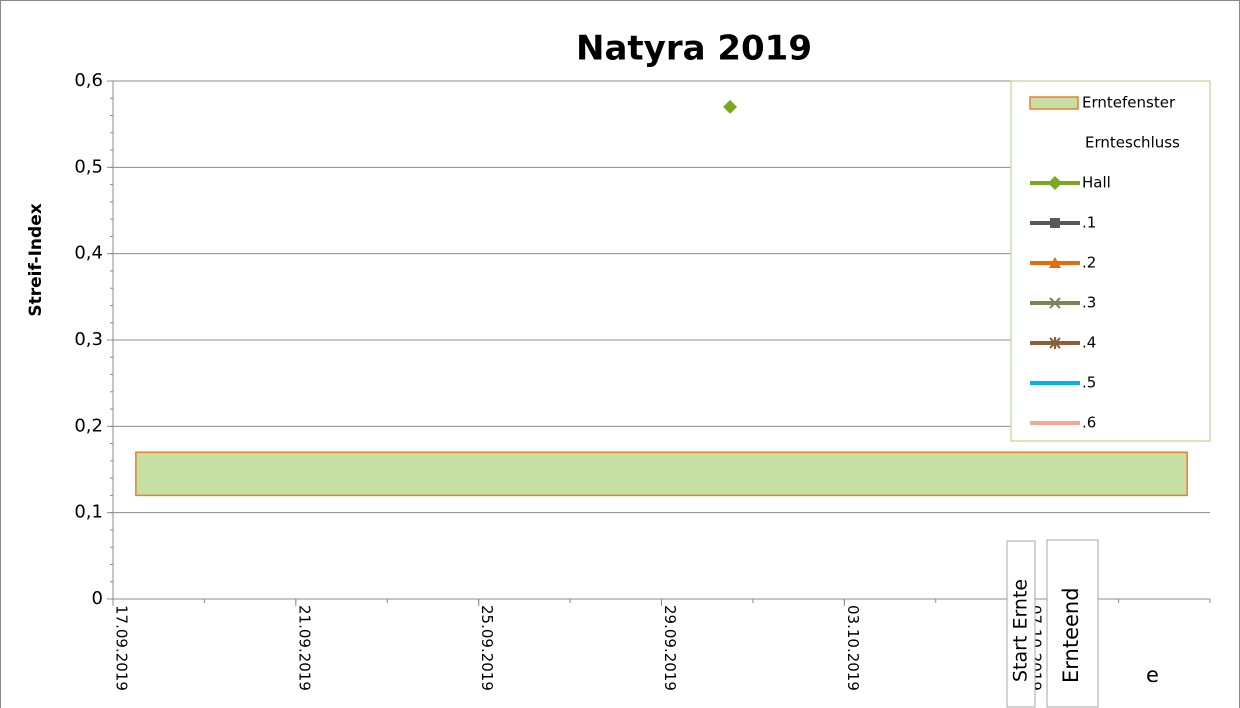  What do you see at coordinates (1054, 103) in the screenshot?
I see `legend-swatch` at bounding box center [1054, 103].